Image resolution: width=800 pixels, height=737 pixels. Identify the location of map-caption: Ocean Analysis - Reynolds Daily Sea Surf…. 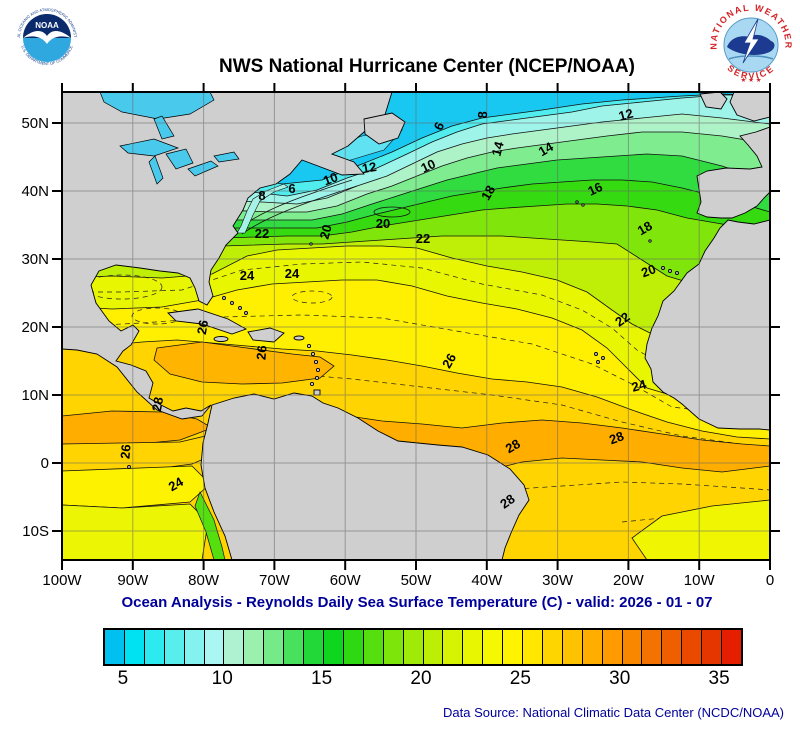
(417, 602).